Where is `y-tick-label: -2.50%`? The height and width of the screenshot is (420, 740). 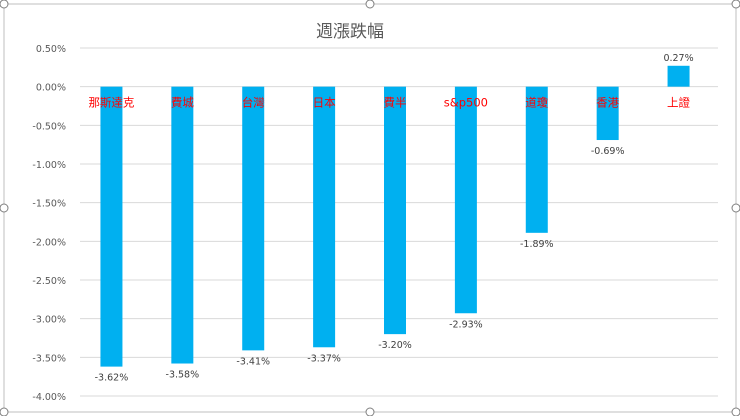
y-tick-label: -2.50% is located at coordinates (49, 281).